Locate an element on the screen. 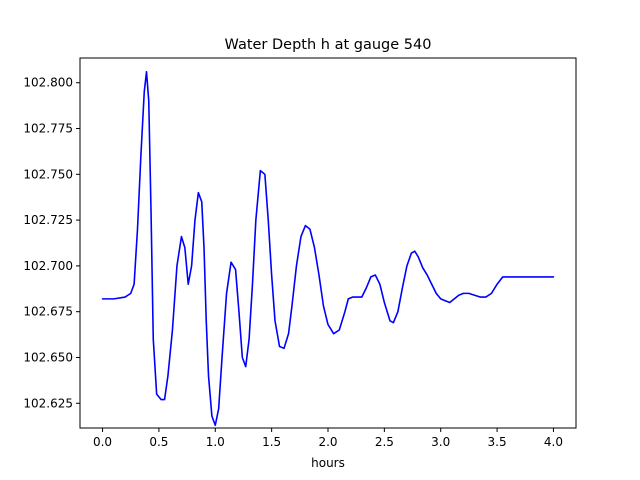  x-tick-label: 4.0 is located at coordinates (553, 442).